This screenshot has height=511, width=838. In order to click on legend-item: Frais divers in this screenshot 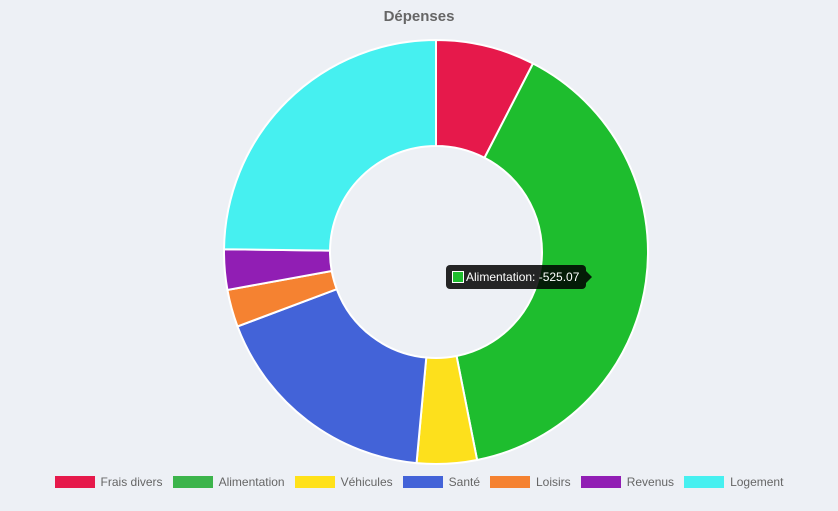, I will do `click(108, 482)`.